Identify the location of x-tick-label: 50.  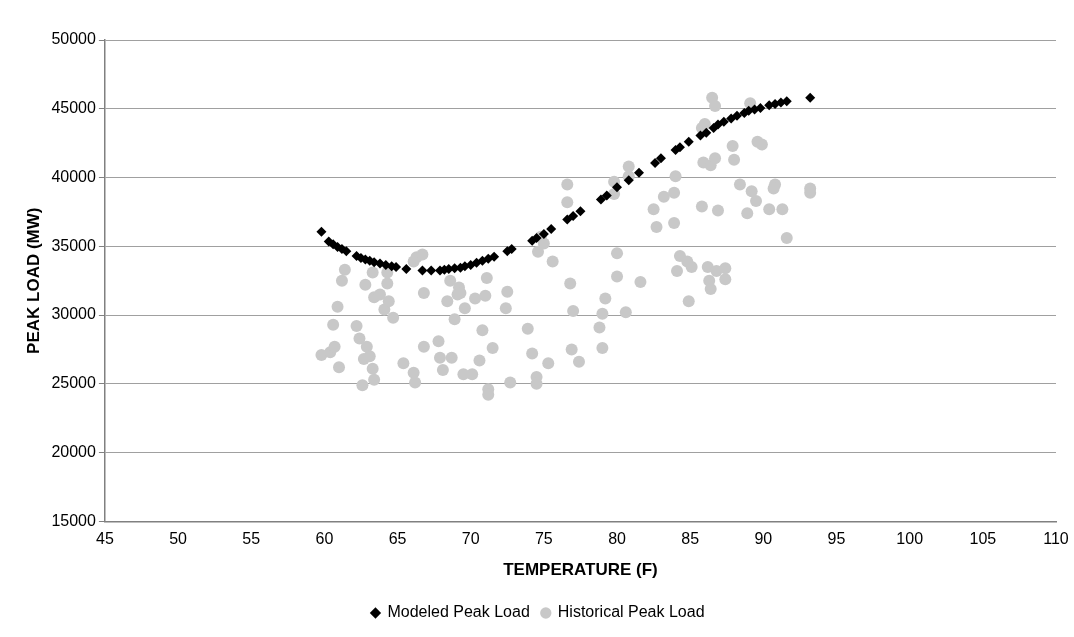
(178, 539).